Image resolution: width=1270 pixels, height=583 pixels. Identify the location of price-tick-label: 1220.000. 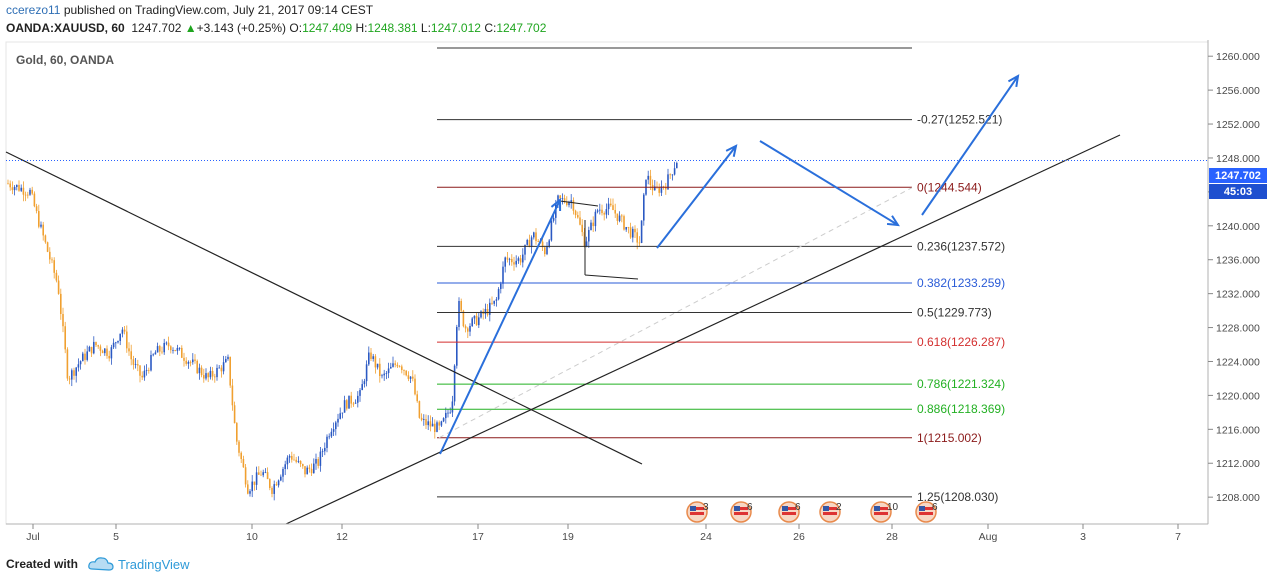
(1238, 396).